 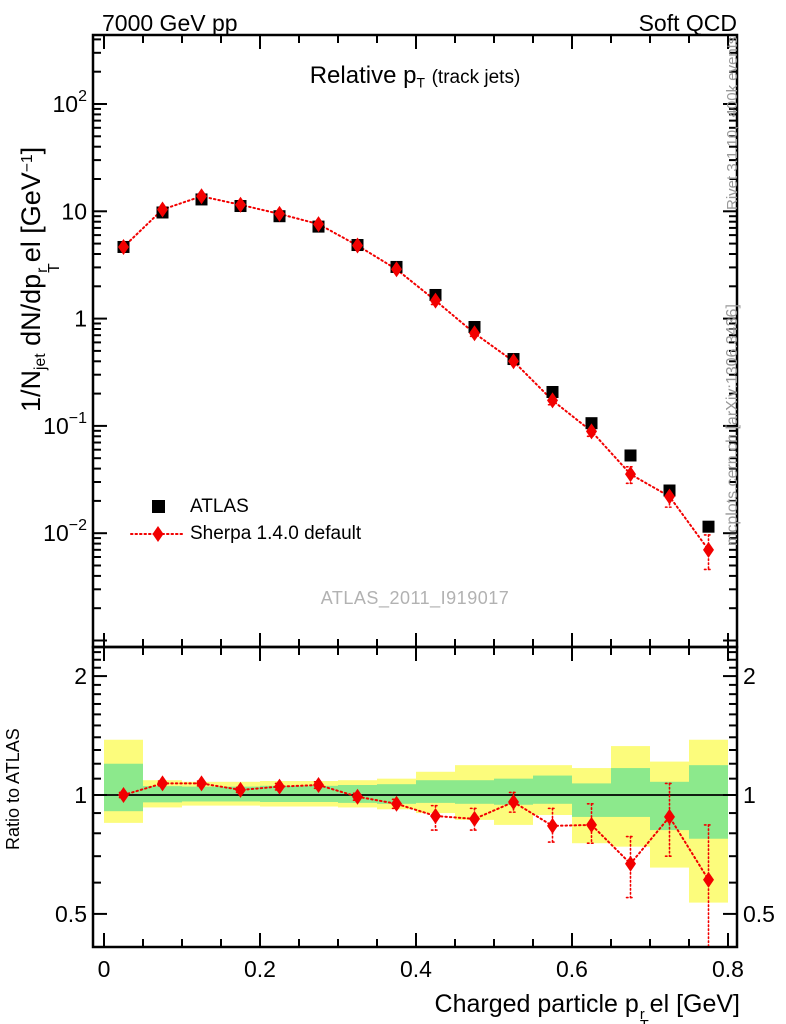 I want to click on legend-item-sherpa: Sherpa 1.4.0 default, so click(x=243, y=533).